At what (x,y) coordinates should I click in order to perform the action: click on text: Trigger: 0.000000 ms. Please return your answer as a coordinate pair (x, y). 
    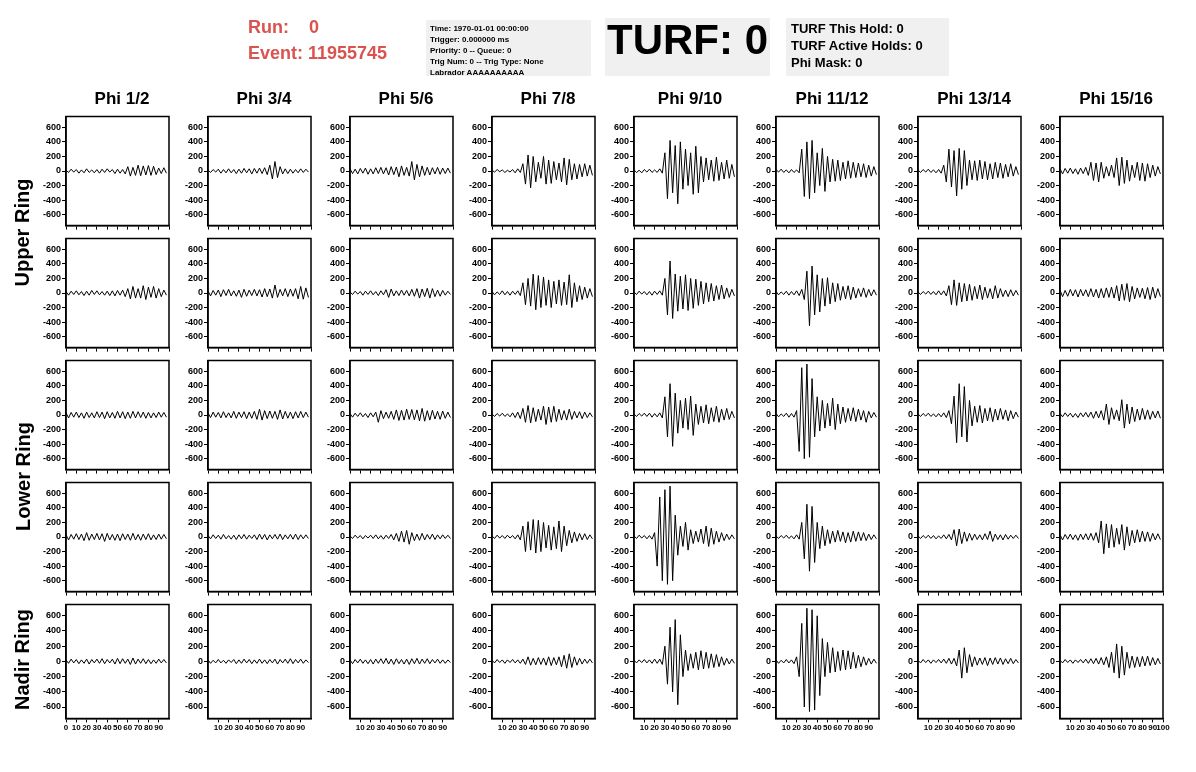
    Looking at the image, I should click on (470, 39).